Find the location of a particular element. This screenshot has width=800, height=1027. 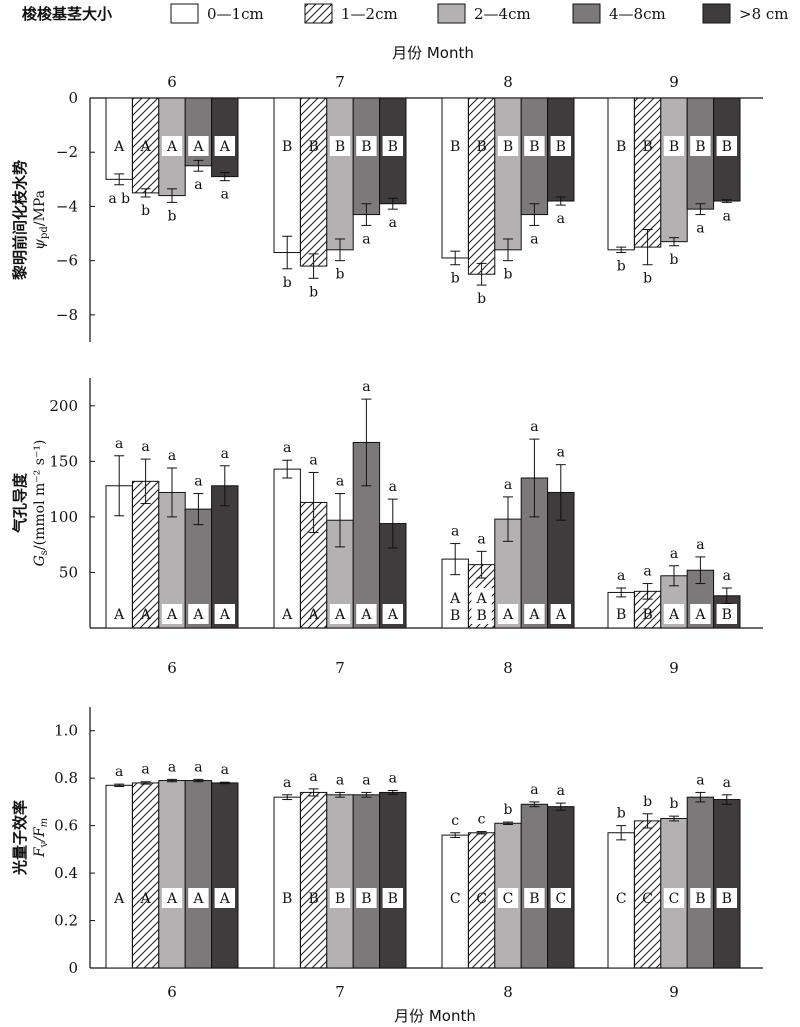

x-tick-label-psi: 8 is located at coordinates (508, 82).